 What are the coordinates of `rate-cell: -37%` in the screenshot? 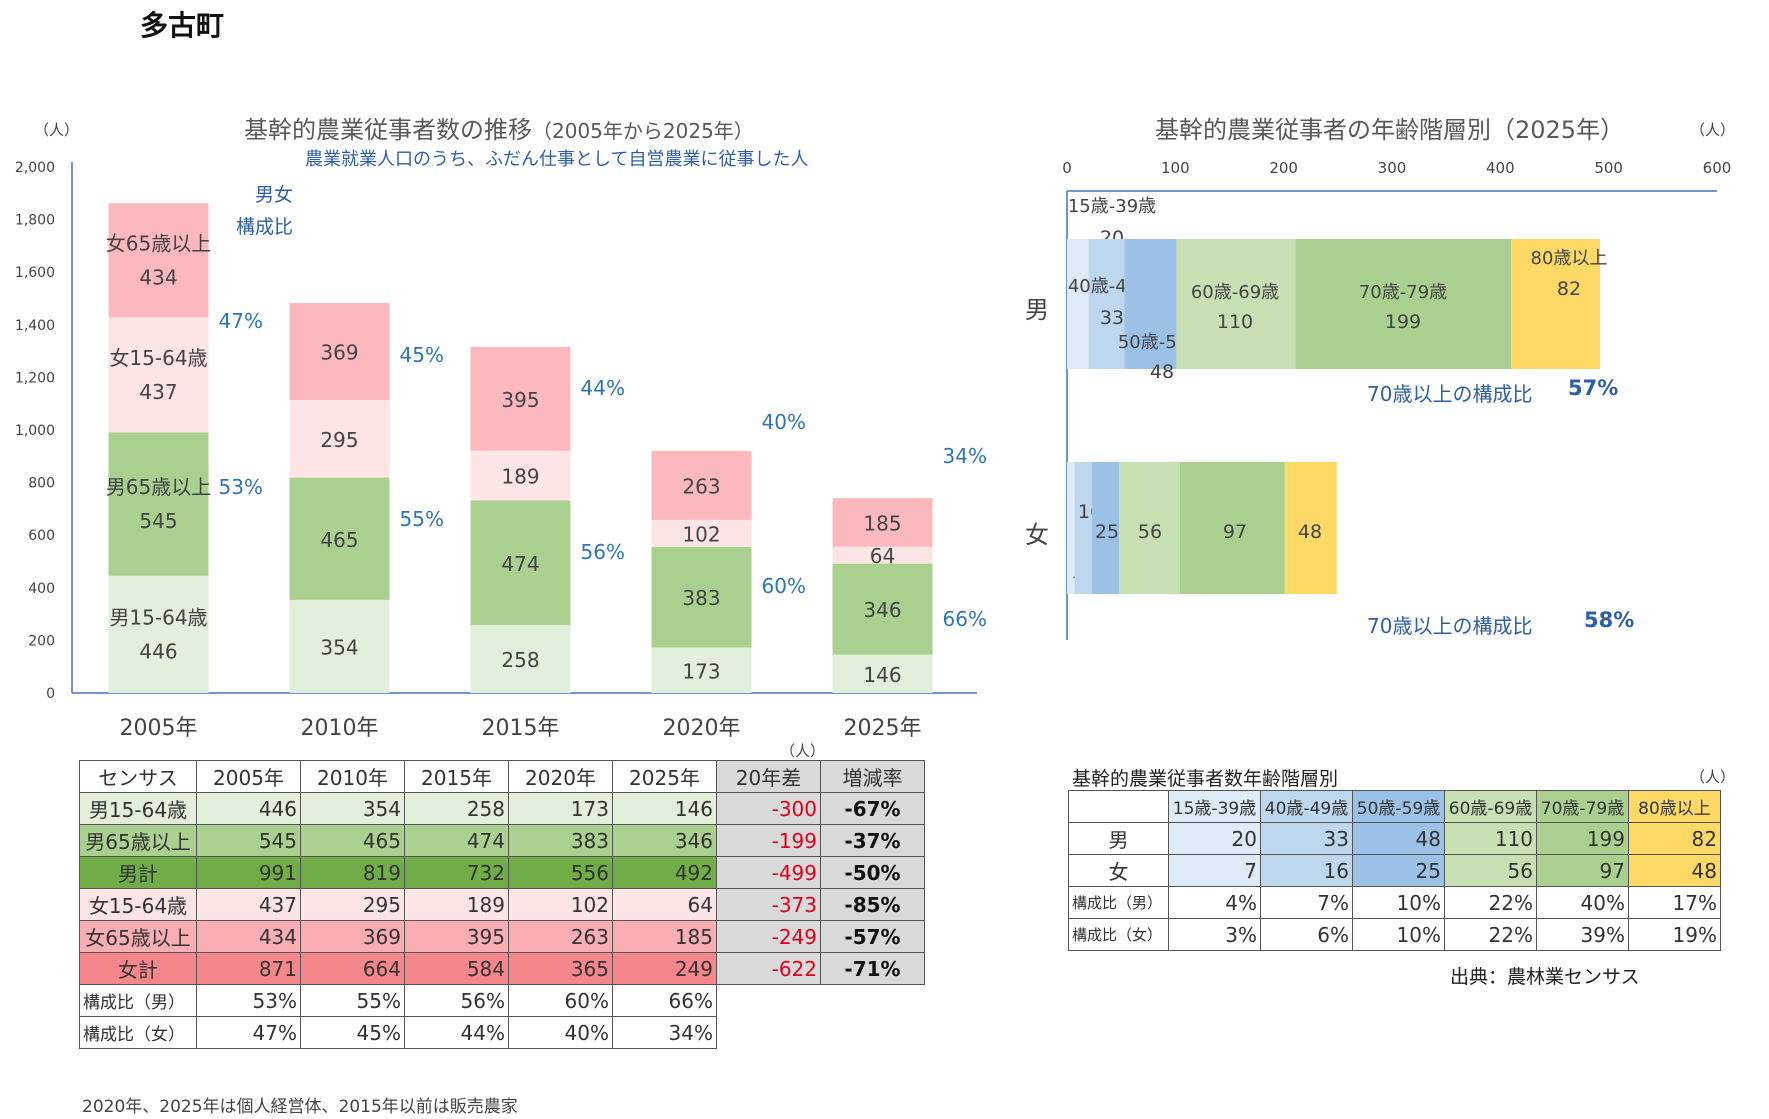 It's located at (872, 840).